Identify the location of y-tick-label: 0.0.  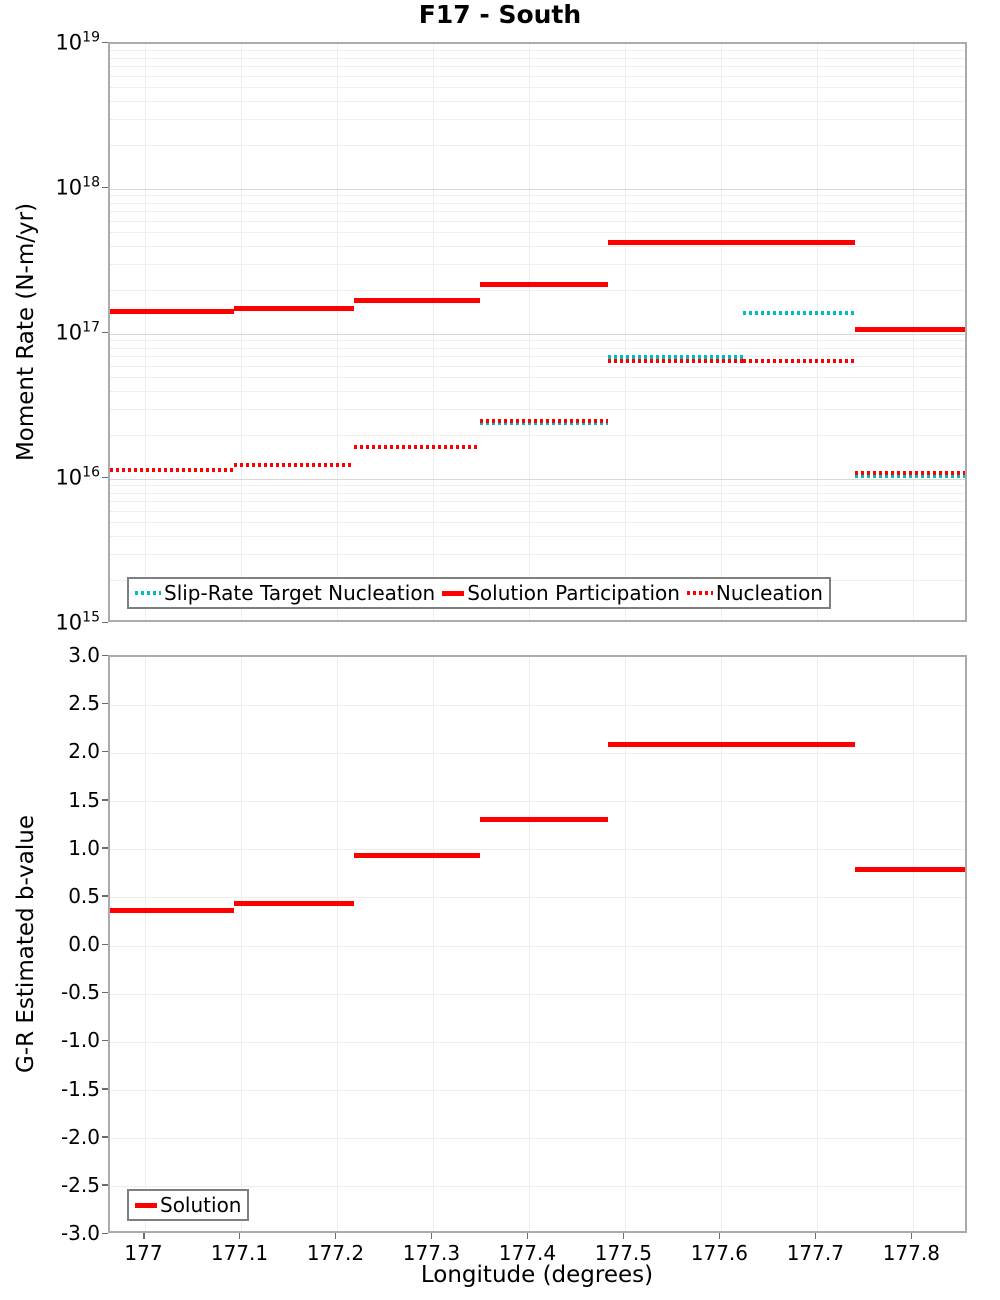
(84, 944).